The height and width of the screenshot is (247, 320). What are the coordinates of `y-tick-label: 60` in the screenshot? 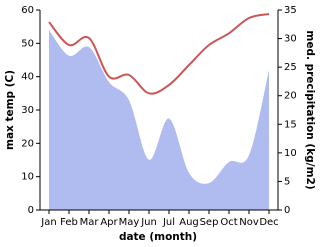 It's located at (27, 10).